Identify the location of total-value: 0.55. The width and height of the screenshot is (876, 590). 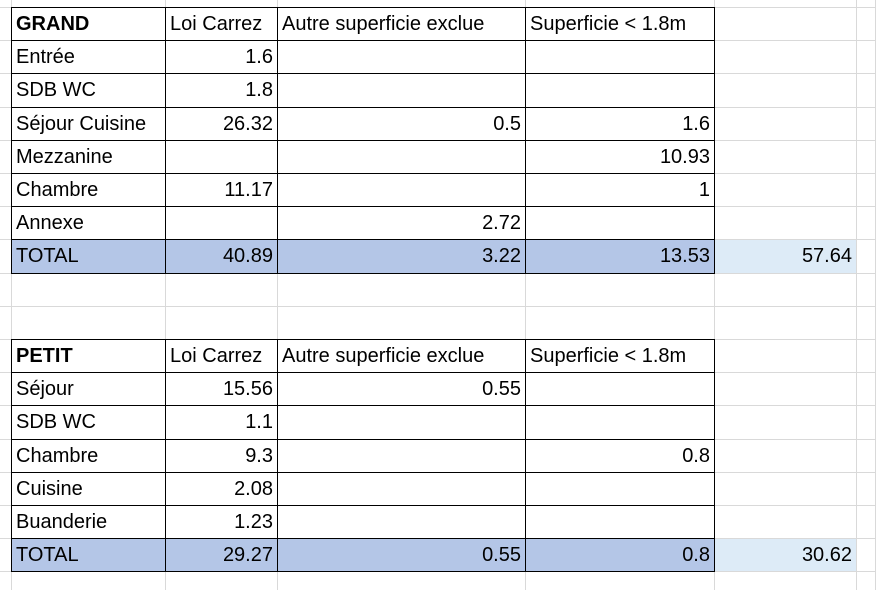
(401, 555).